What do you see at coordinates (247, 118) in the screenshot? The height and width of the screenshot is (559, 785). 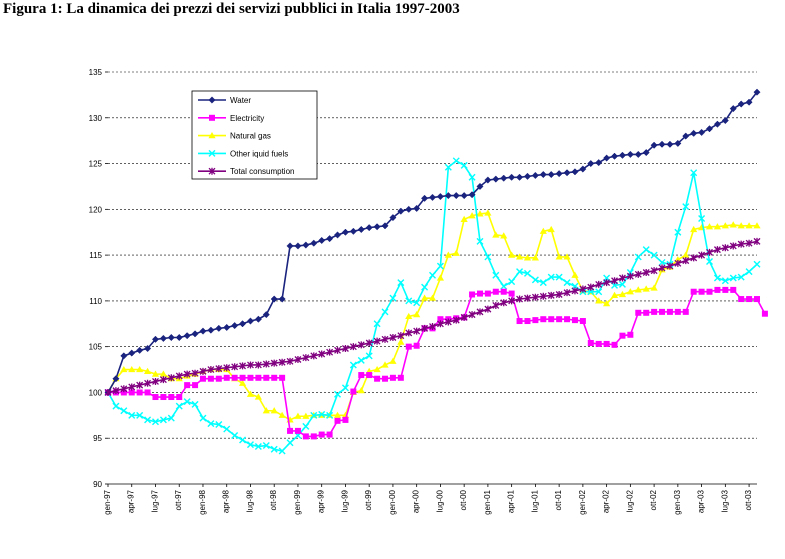 I see `legend-label: Electricity` at bounding box center [247, 118].